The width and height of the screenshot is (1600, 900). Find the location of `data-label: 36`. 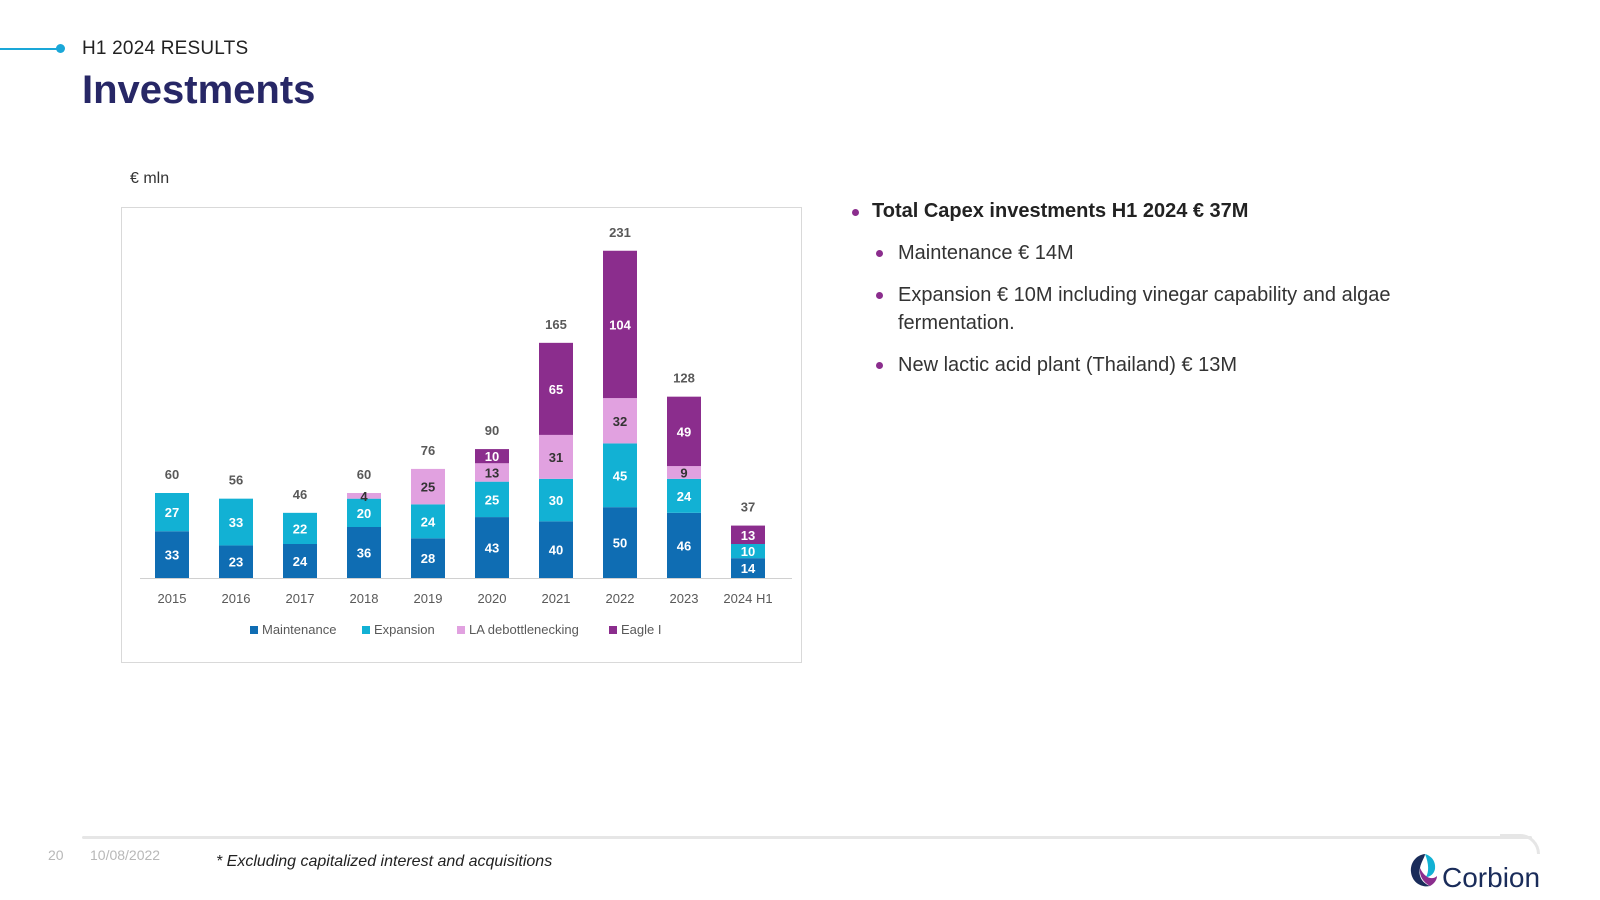

data-label: 36 is located at coordinates (364, 553).